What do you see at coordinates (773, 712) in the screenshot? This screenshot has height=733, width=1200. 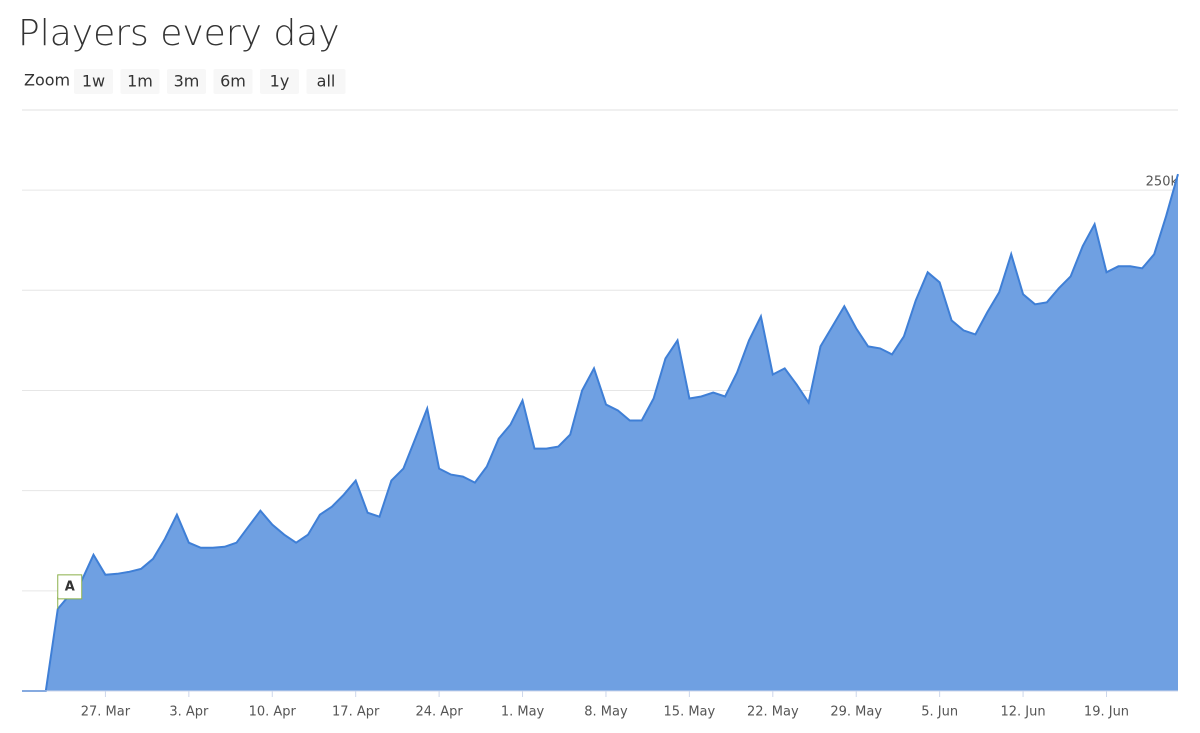 I see `x-tick-label: 22. May` at bounding box center [773, 712].